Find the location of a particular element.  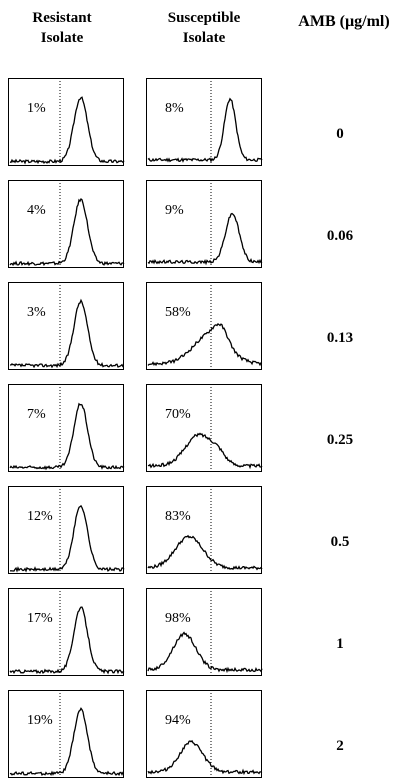

resistant-percent-label: 12% is located at coordinates (40, 516).